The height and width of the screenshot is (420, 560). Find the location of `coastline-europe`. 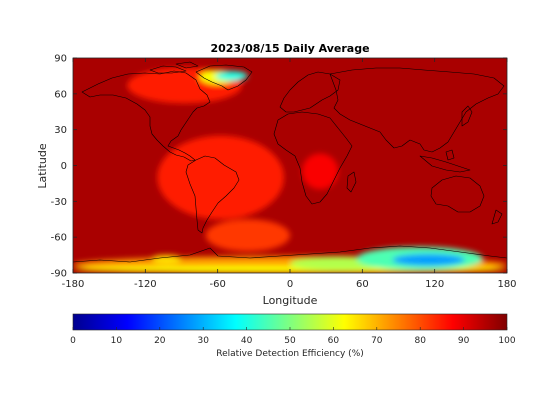

coastline-europe is located at coordinates (310, 92).